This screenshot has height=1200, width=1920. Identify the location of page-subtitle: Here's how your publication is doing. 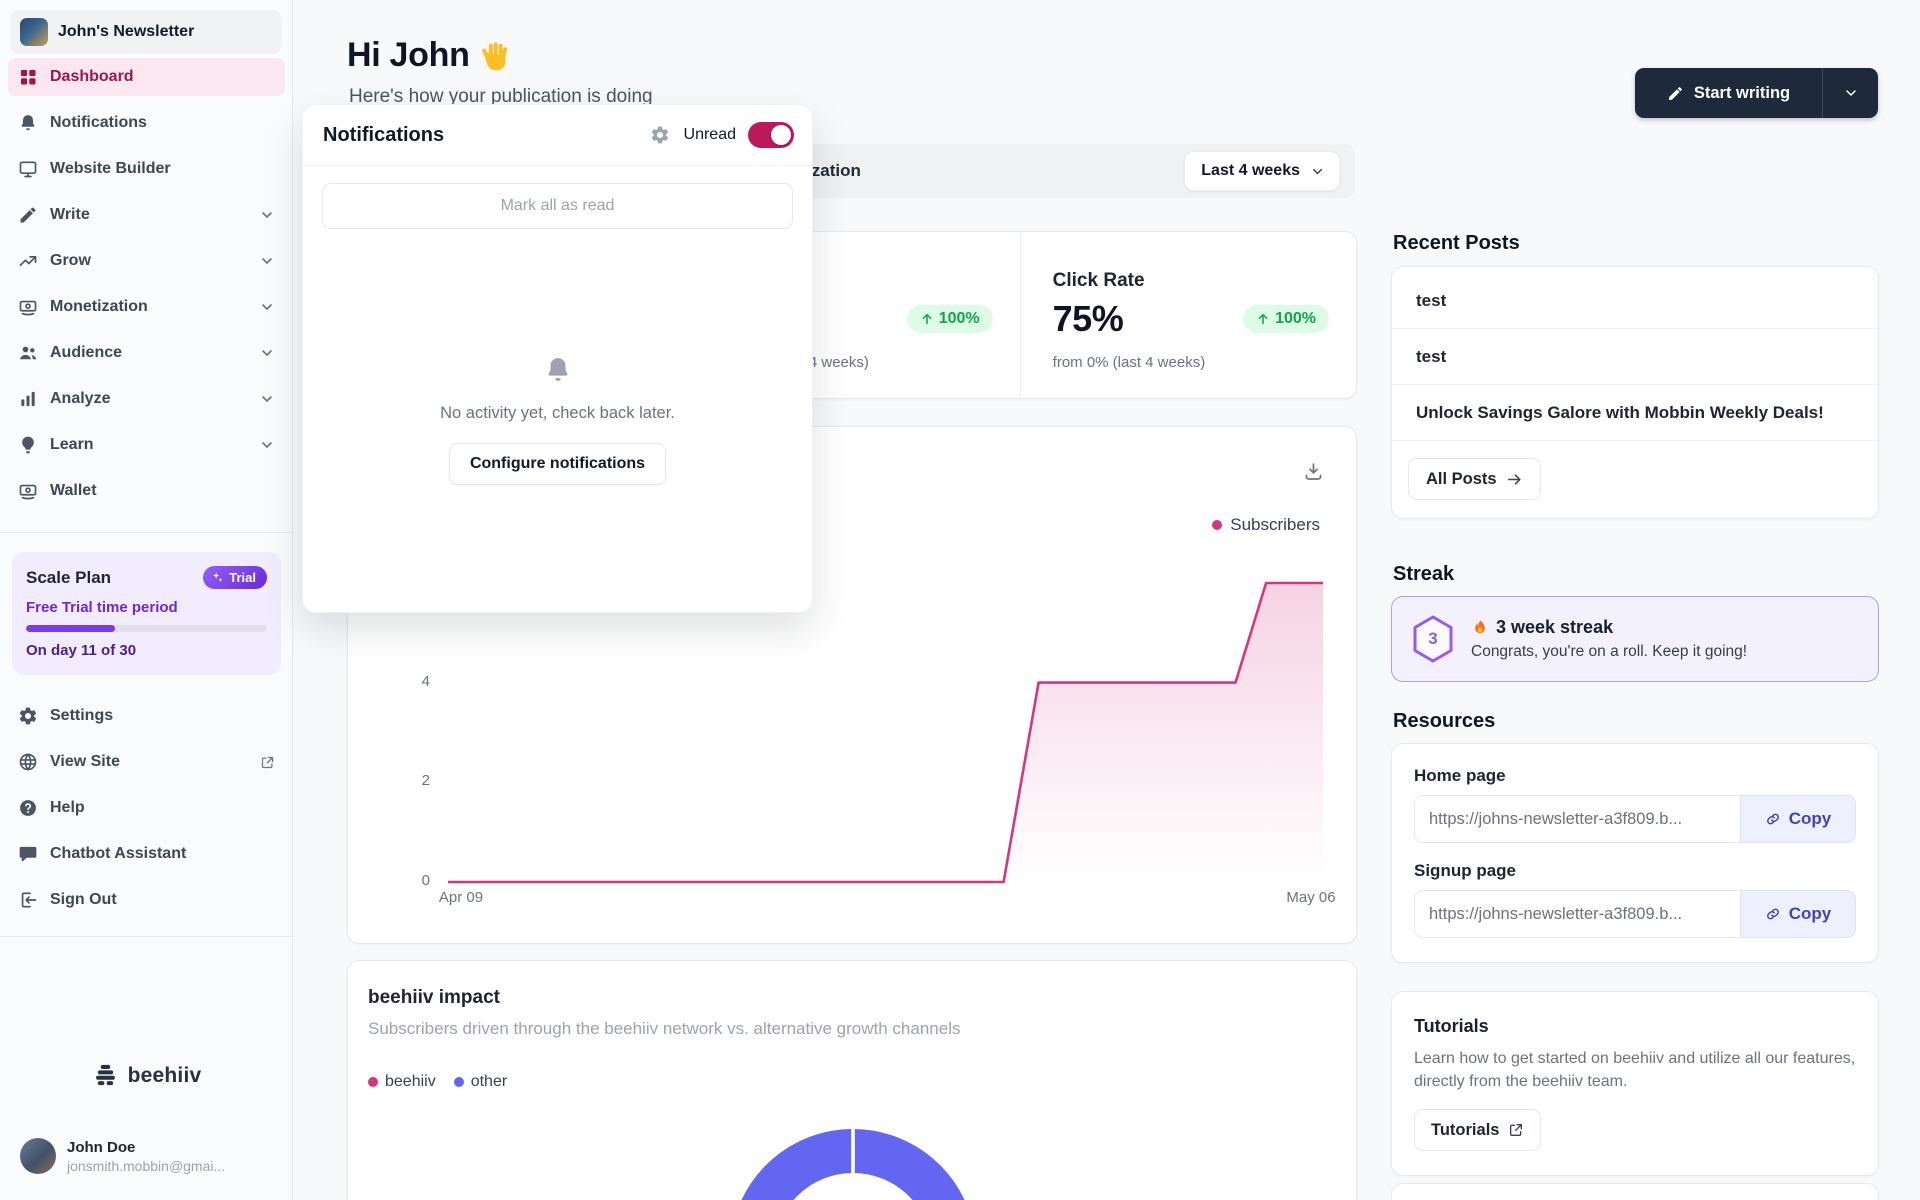
(501, 96).